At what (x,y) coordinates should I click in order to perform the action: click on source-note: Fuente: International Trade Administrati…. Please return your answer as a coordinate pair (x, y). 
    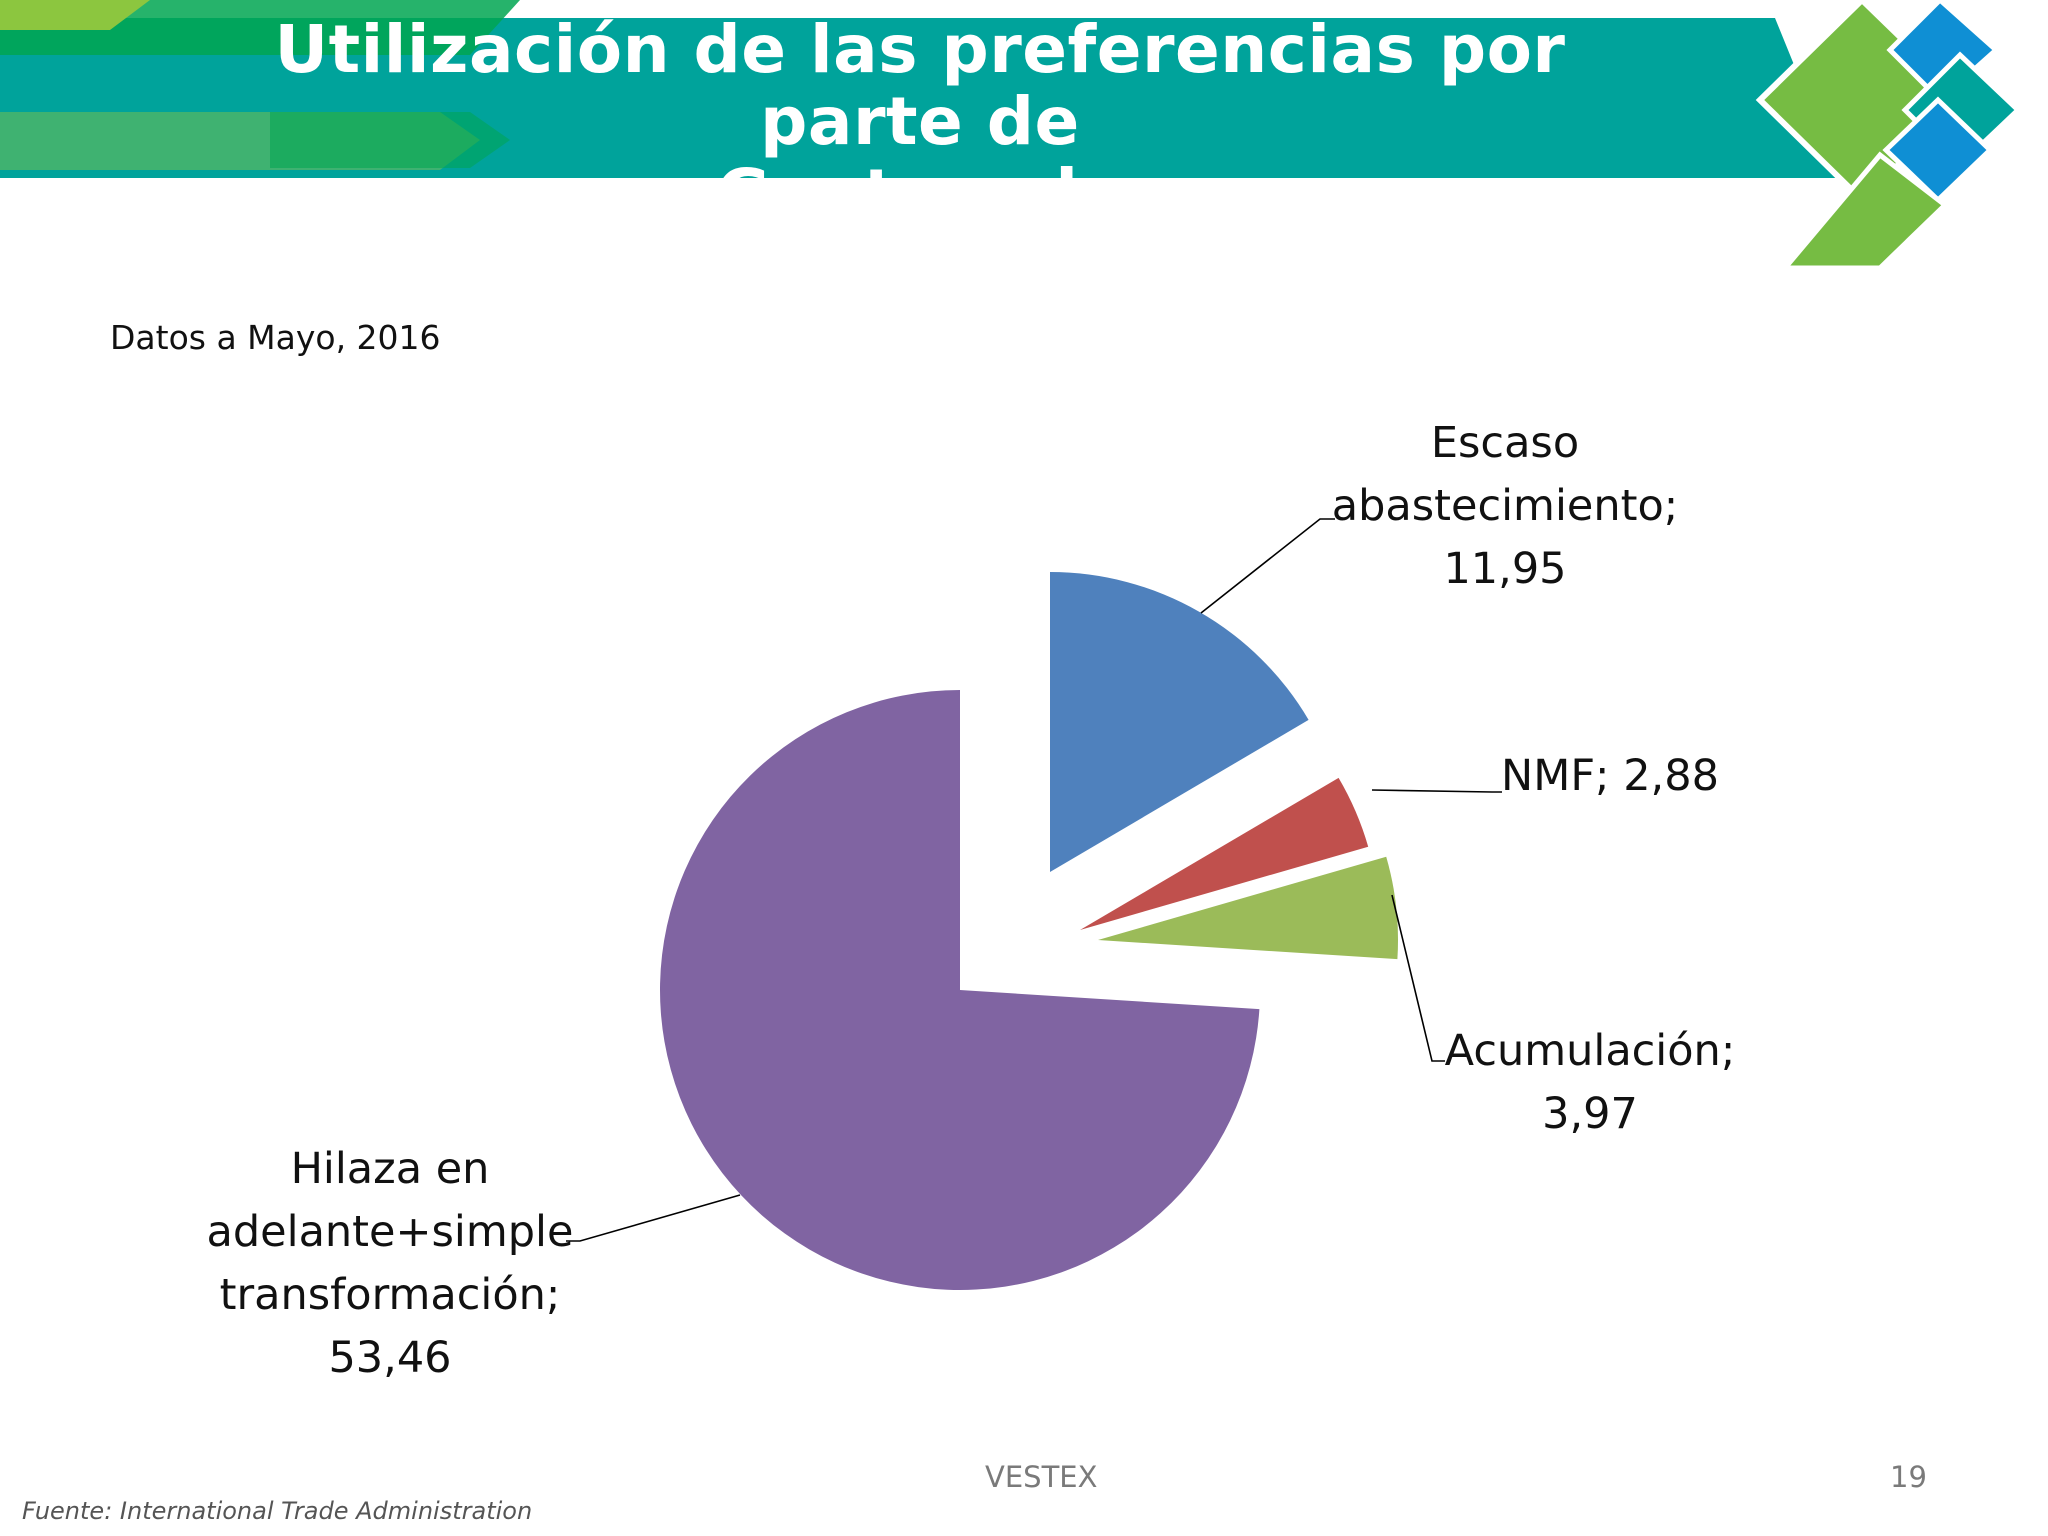
    Looking at the image, I should click on (277, 1511).